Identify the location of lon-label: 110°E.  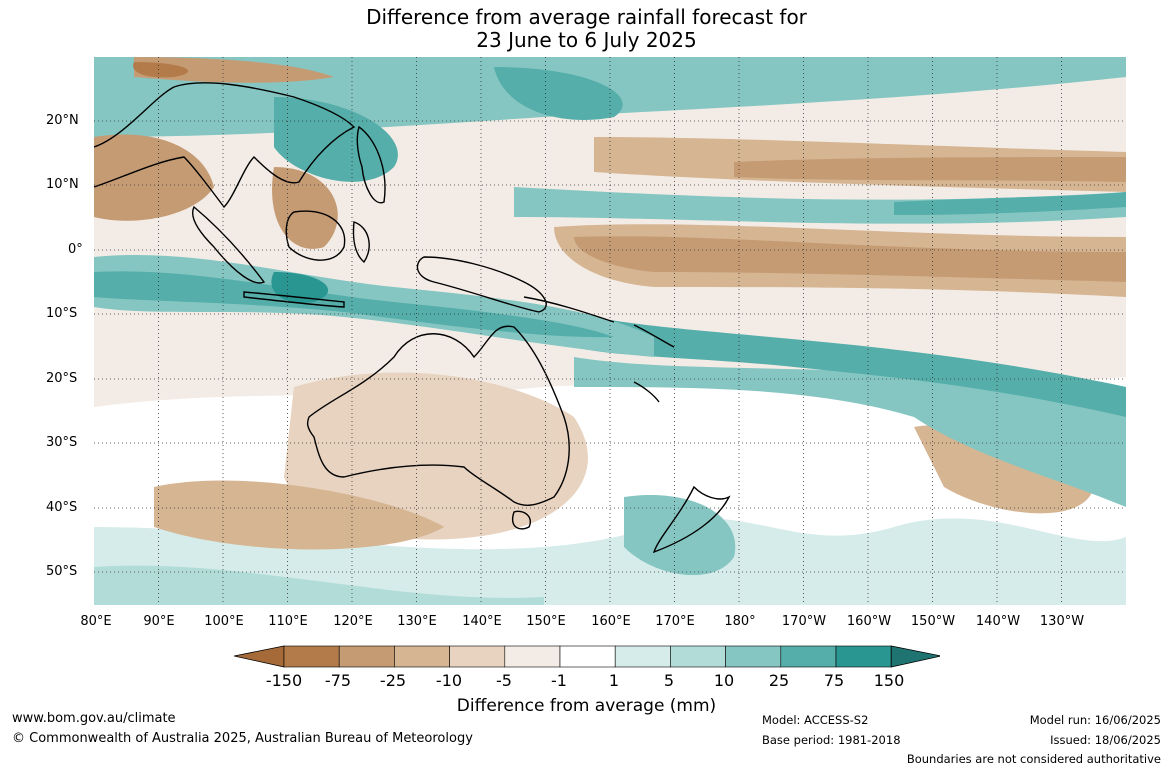
(288, 621).